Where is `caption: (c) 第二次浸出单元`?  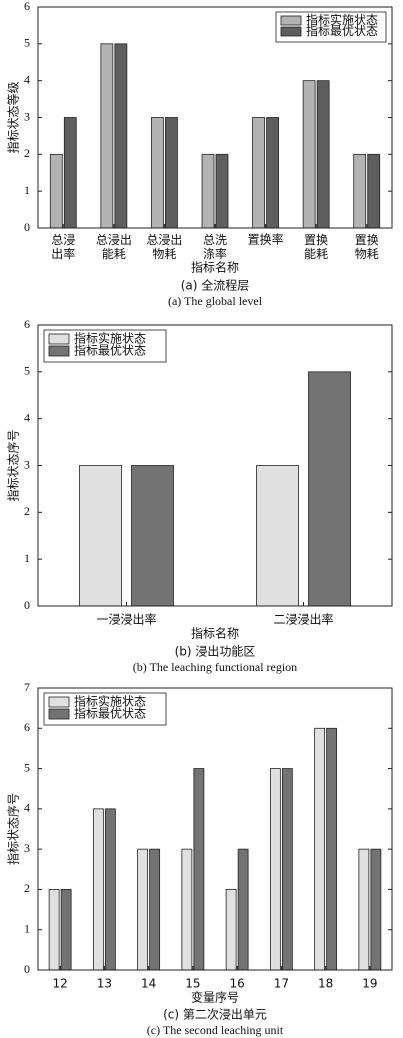
caption: (c) 第二次浸出单元 is located at coordinates (215, 1015).